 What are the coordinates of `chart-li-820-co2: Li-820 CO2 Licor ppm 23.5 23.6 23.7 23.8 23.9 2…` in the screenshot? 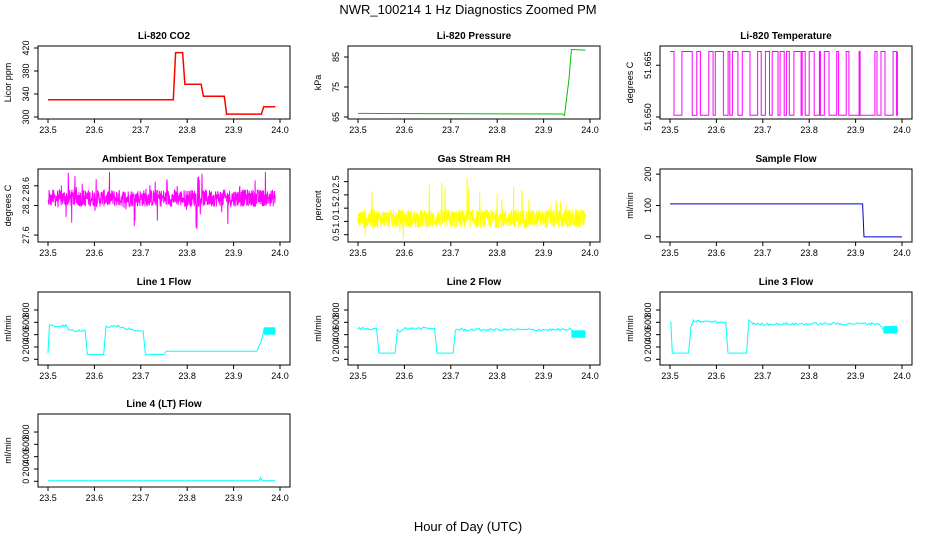 It's located at (147, 83).